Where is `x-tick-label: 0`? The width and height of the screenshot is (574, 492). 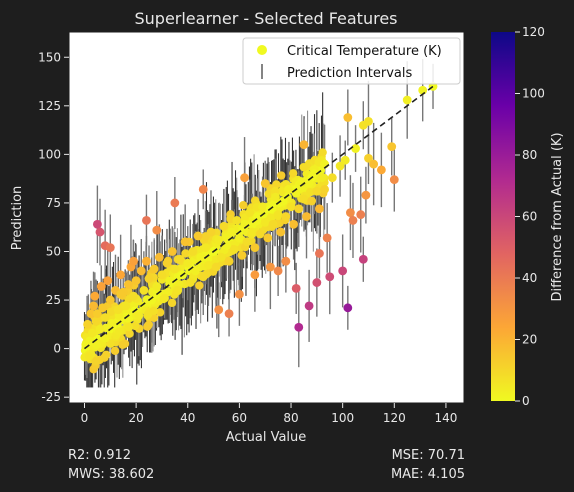 x-tick-label: 0 is located at coordinates (85, 418).